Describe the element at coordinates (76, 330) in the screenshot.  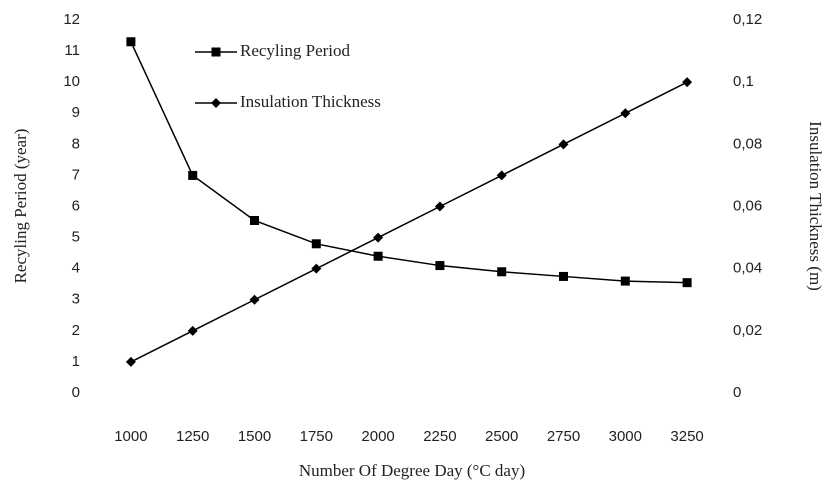
I see `y-tick-label: 2` at that location.